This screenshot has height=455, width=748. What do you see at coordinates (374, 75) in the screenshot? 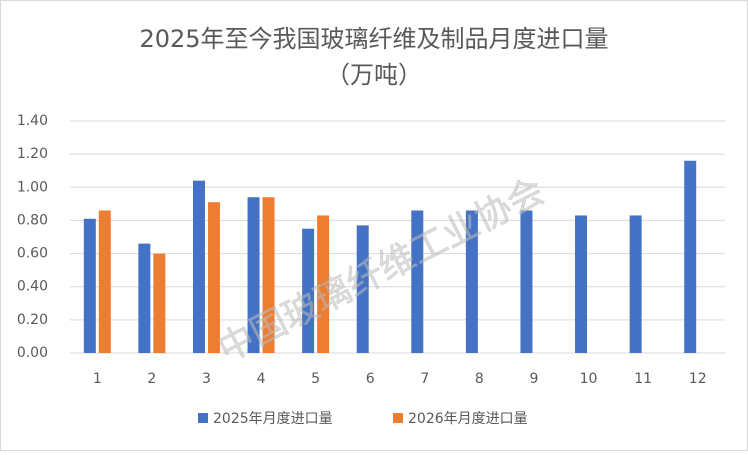
I see `chart-title: （万吨）` at bounding box center [374, 75].